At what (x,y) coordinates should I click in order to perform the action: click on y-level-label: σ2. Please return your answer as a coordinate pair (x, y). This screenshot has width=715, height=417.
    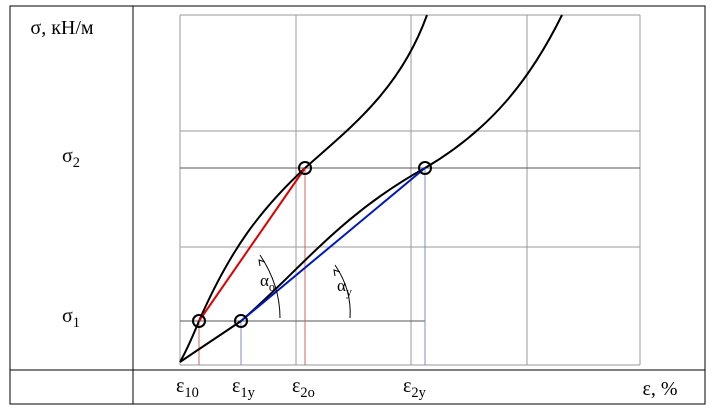
    Looking at the image, I should click on (71, 158).